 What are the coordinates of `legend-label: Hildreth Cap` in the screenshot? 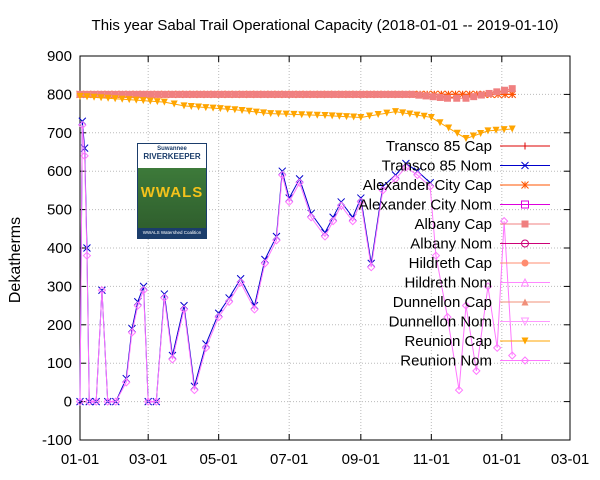 It's located at (450, 263).